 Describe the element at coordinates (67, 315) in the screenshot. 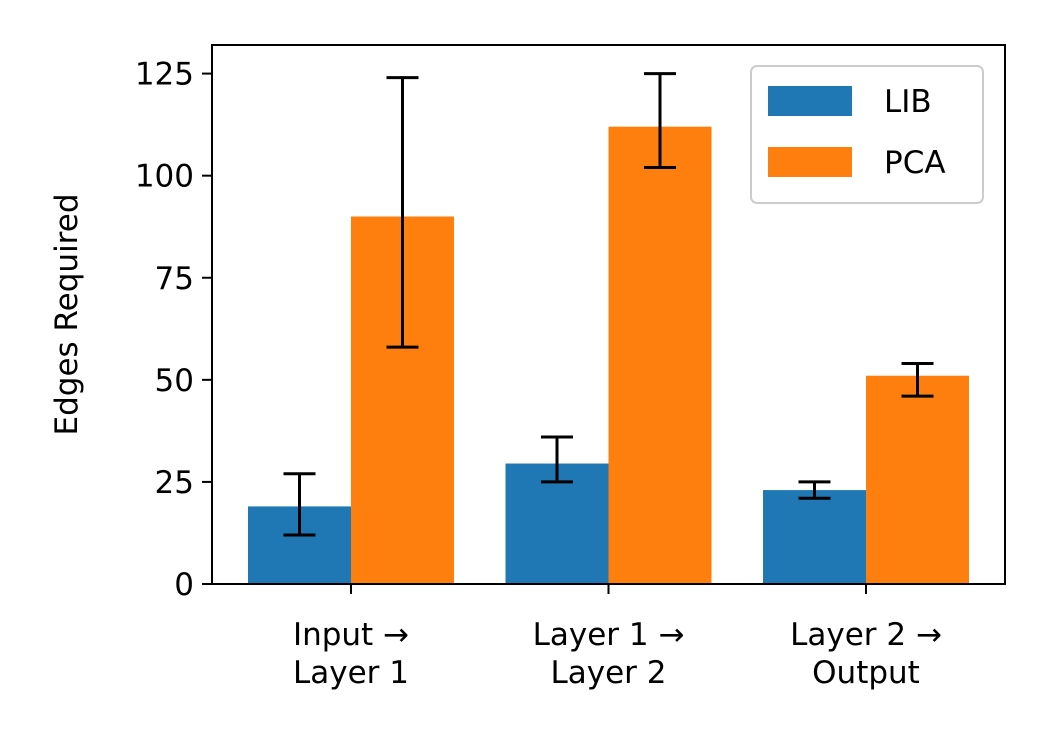

I see `y-axis-label: Edges Required` at that location.